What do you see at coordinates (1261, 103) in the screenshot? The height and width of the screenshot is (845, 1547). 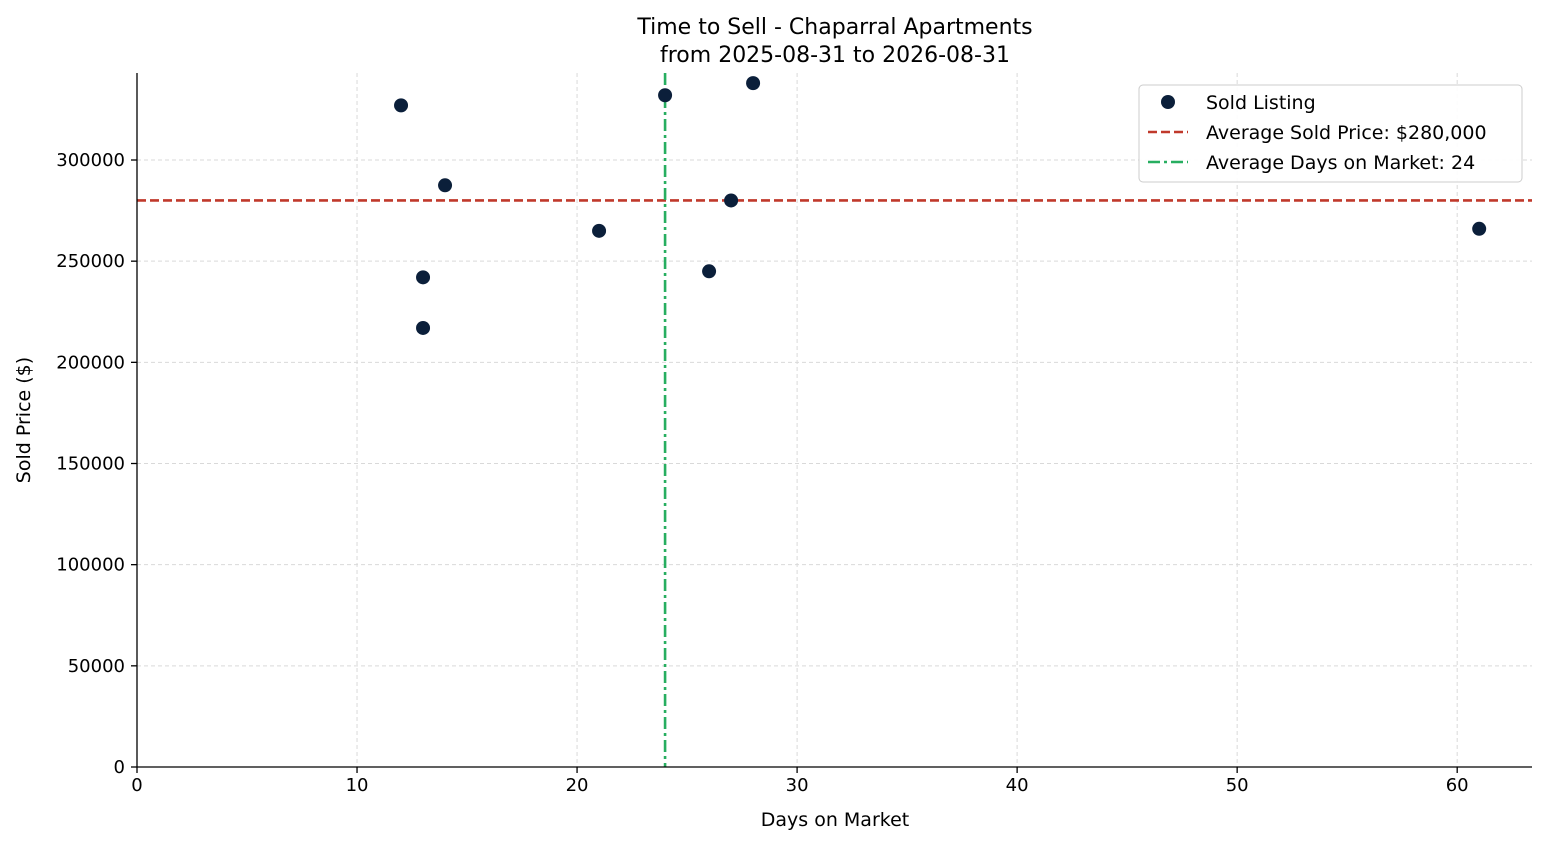 I see `legend-label-sold-listing: Sold Listing` at bounding box center [1261, 103].